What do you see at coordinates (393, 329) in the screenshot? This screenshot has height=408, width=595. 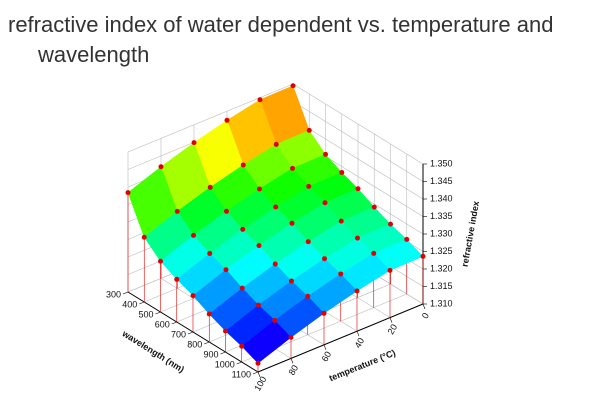 I see `y-tick-label: 20` at bounding box center [393, 329].